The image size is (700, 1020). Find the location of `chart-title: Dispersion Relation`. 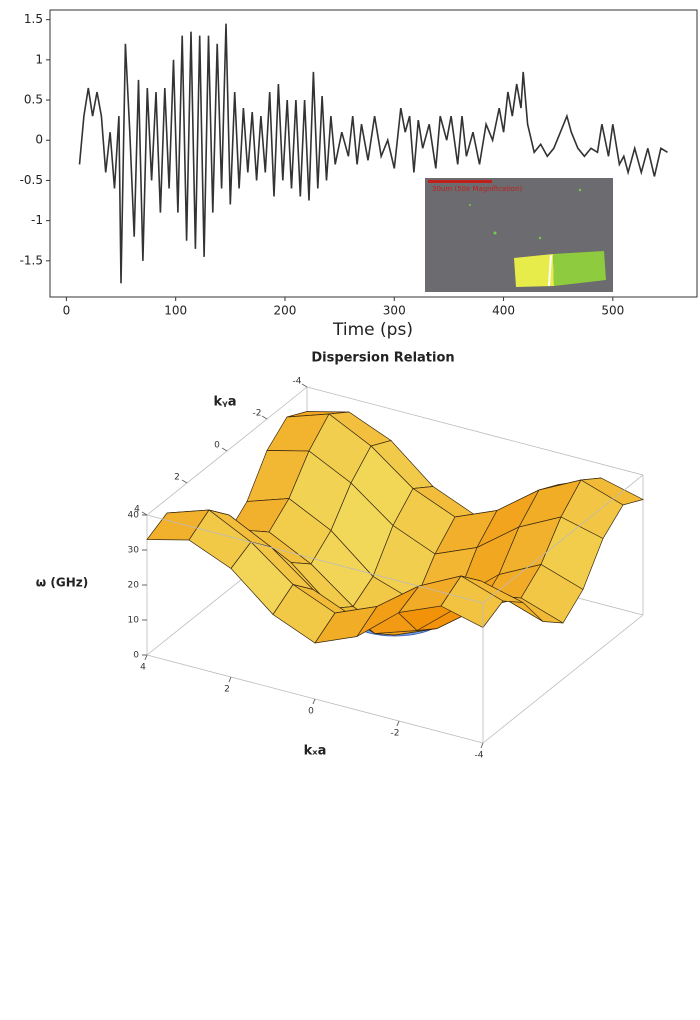

chart-title: Dispersion Relation is located at coordinates (382, 358).